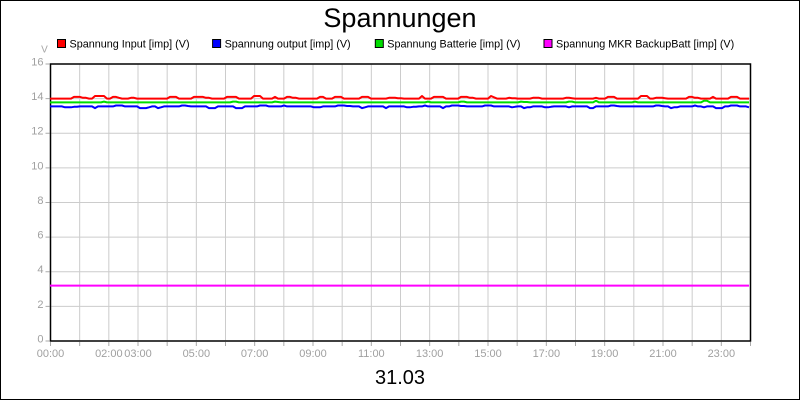 This screenshot has width=800, height=400. What do you see at coordinates (399, 18) in the screenshot?
I see `svg-text: Spannungen` at bounding box center [399, 18].